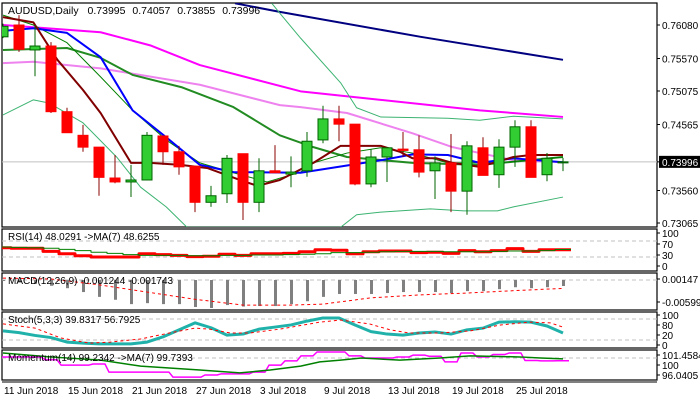 This screenshot has height=400, width=700. What do you see at coordinates (680, 191) in the screenshot?
I see `price-axis-label: 0.73560` at bounding box center [680, 191].